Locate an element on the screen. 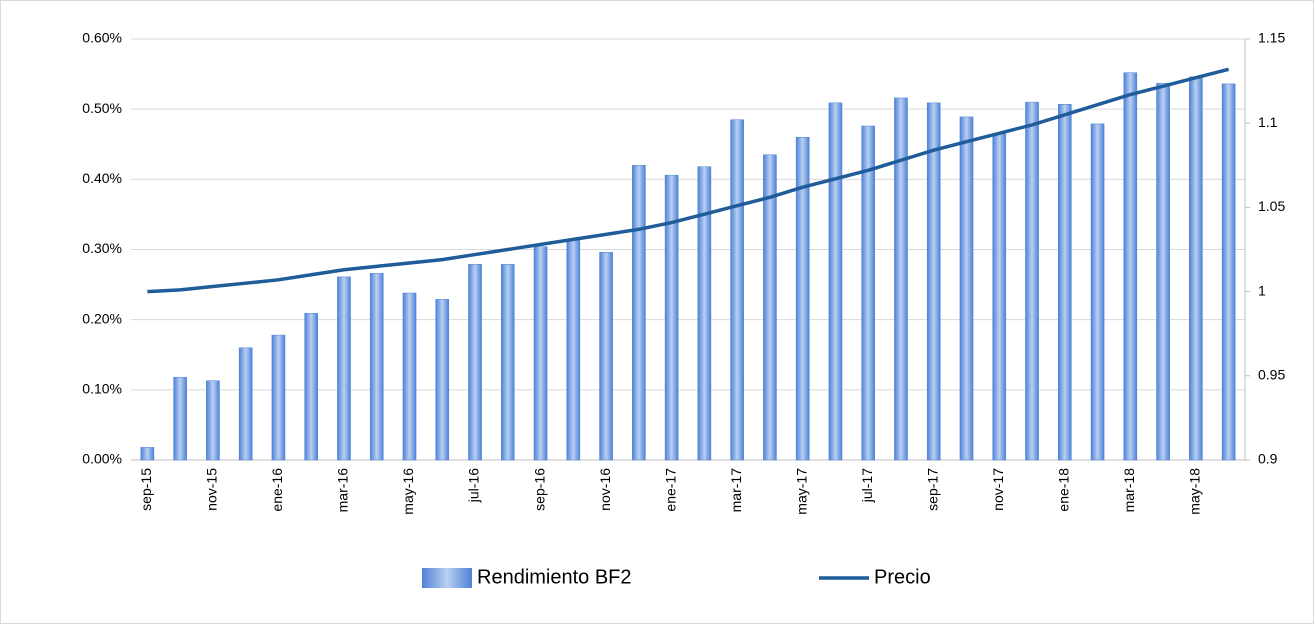 The image size is (1314, 629). y-tick-label: 0.40% is located at coordinates (102, 178).